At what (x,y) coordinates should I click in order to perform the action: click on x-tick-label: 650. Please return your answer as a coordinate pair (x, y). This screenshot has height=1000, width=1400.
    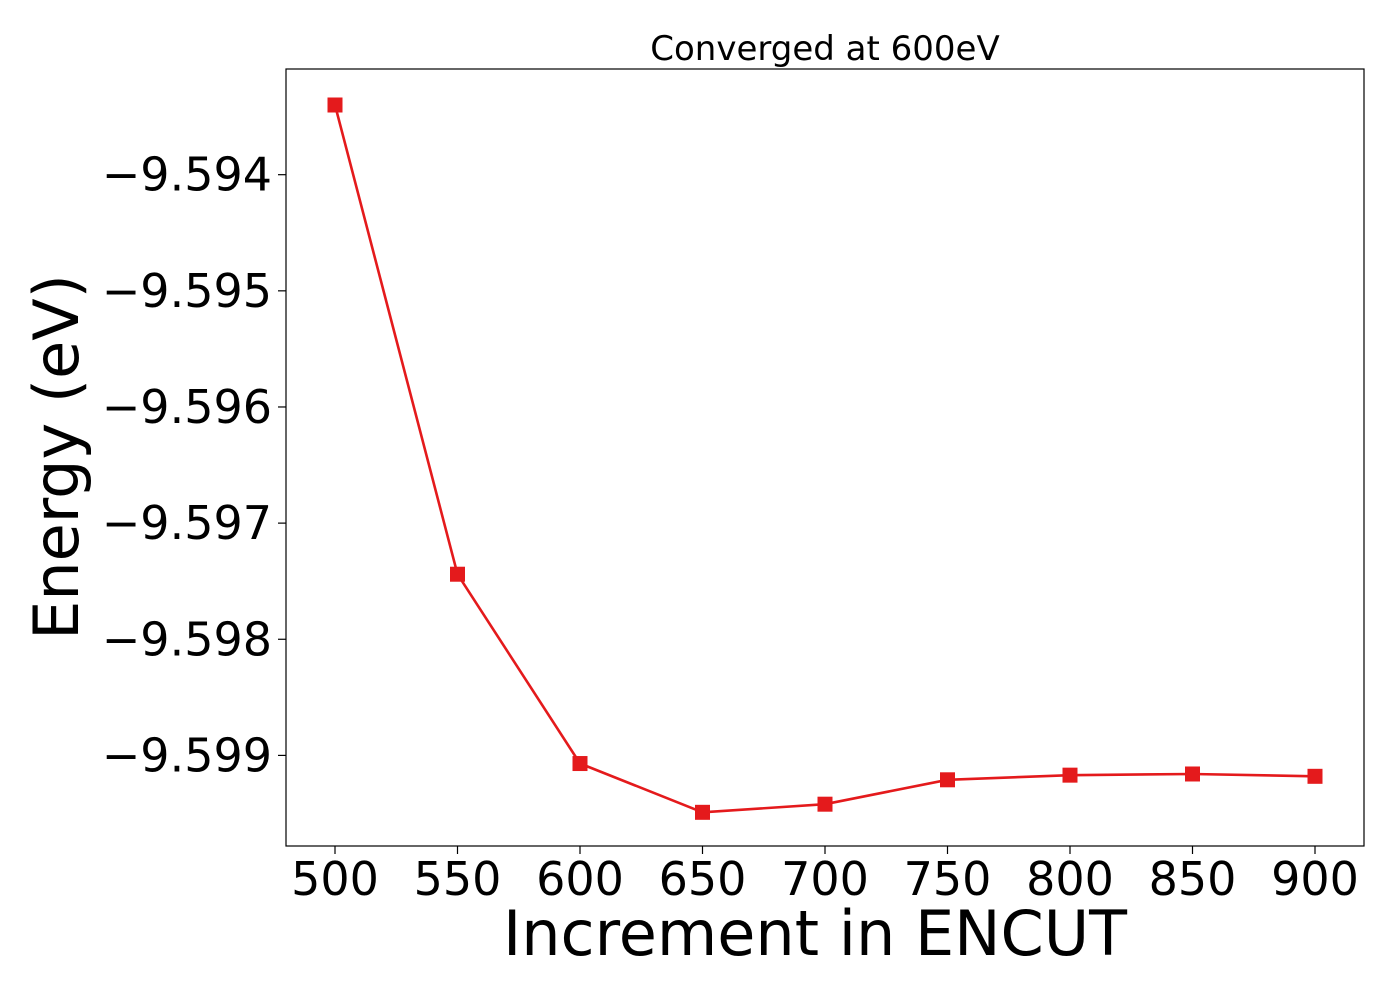
    Looking at the image, I should click on (703, 879).